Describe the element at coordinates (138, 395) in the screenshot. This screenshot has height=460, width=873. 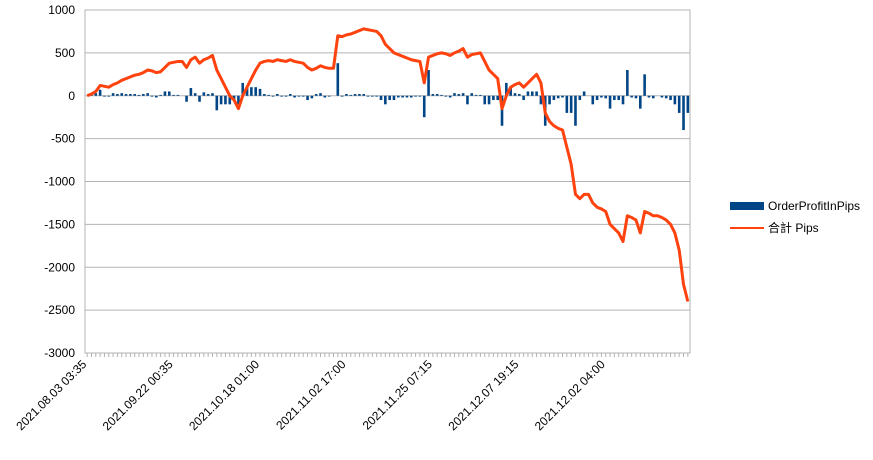
I see `x-tick-label: 2021.09.22 00:35` at that location.